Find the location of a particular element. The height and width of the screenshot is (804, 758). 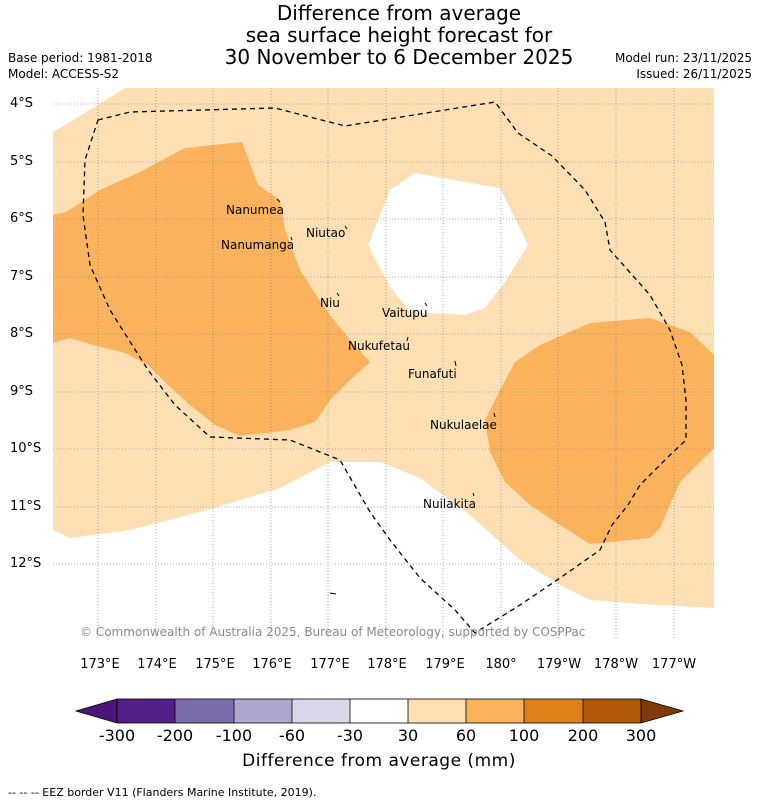

lon-label-179e: 179°E is located at coordinates (445, 664).